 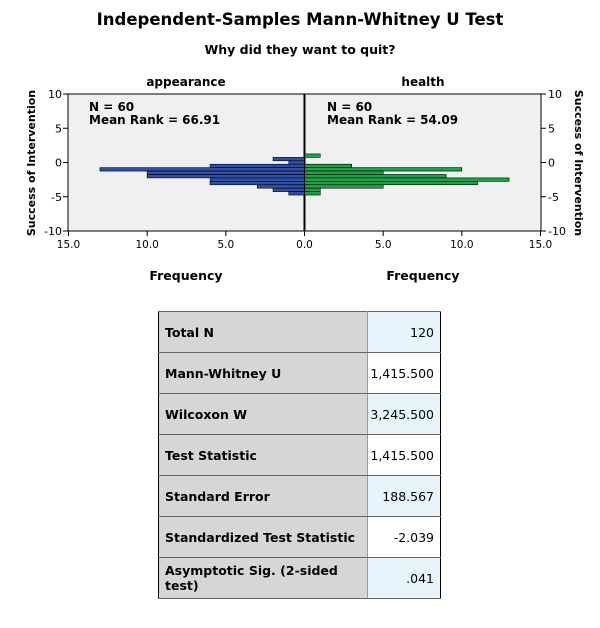 What do you see at coordinates (263, 578) in the screenshot?
I see `row-label: Asymptotic Sig. (2-sided test)` at bounding box center [263, 578].